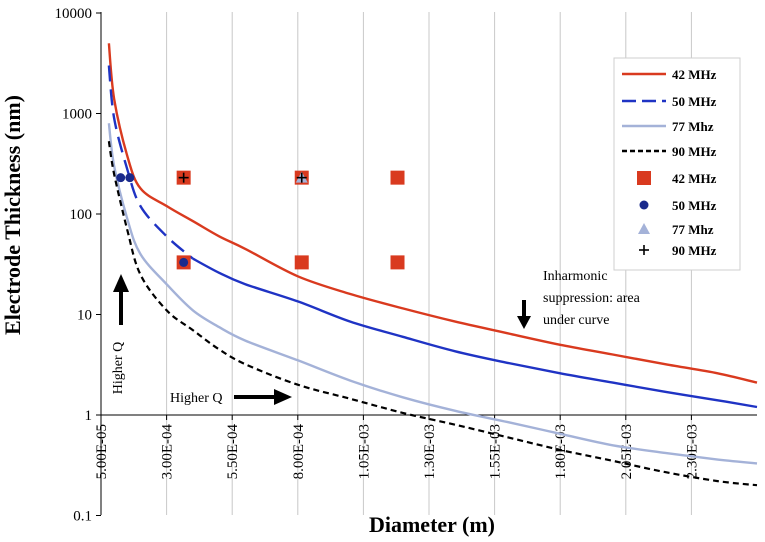  What do you see at coordinates (74, 14) in the screenshot?
I see `y-tick-label: 10000` at bounding box center [74, 14].